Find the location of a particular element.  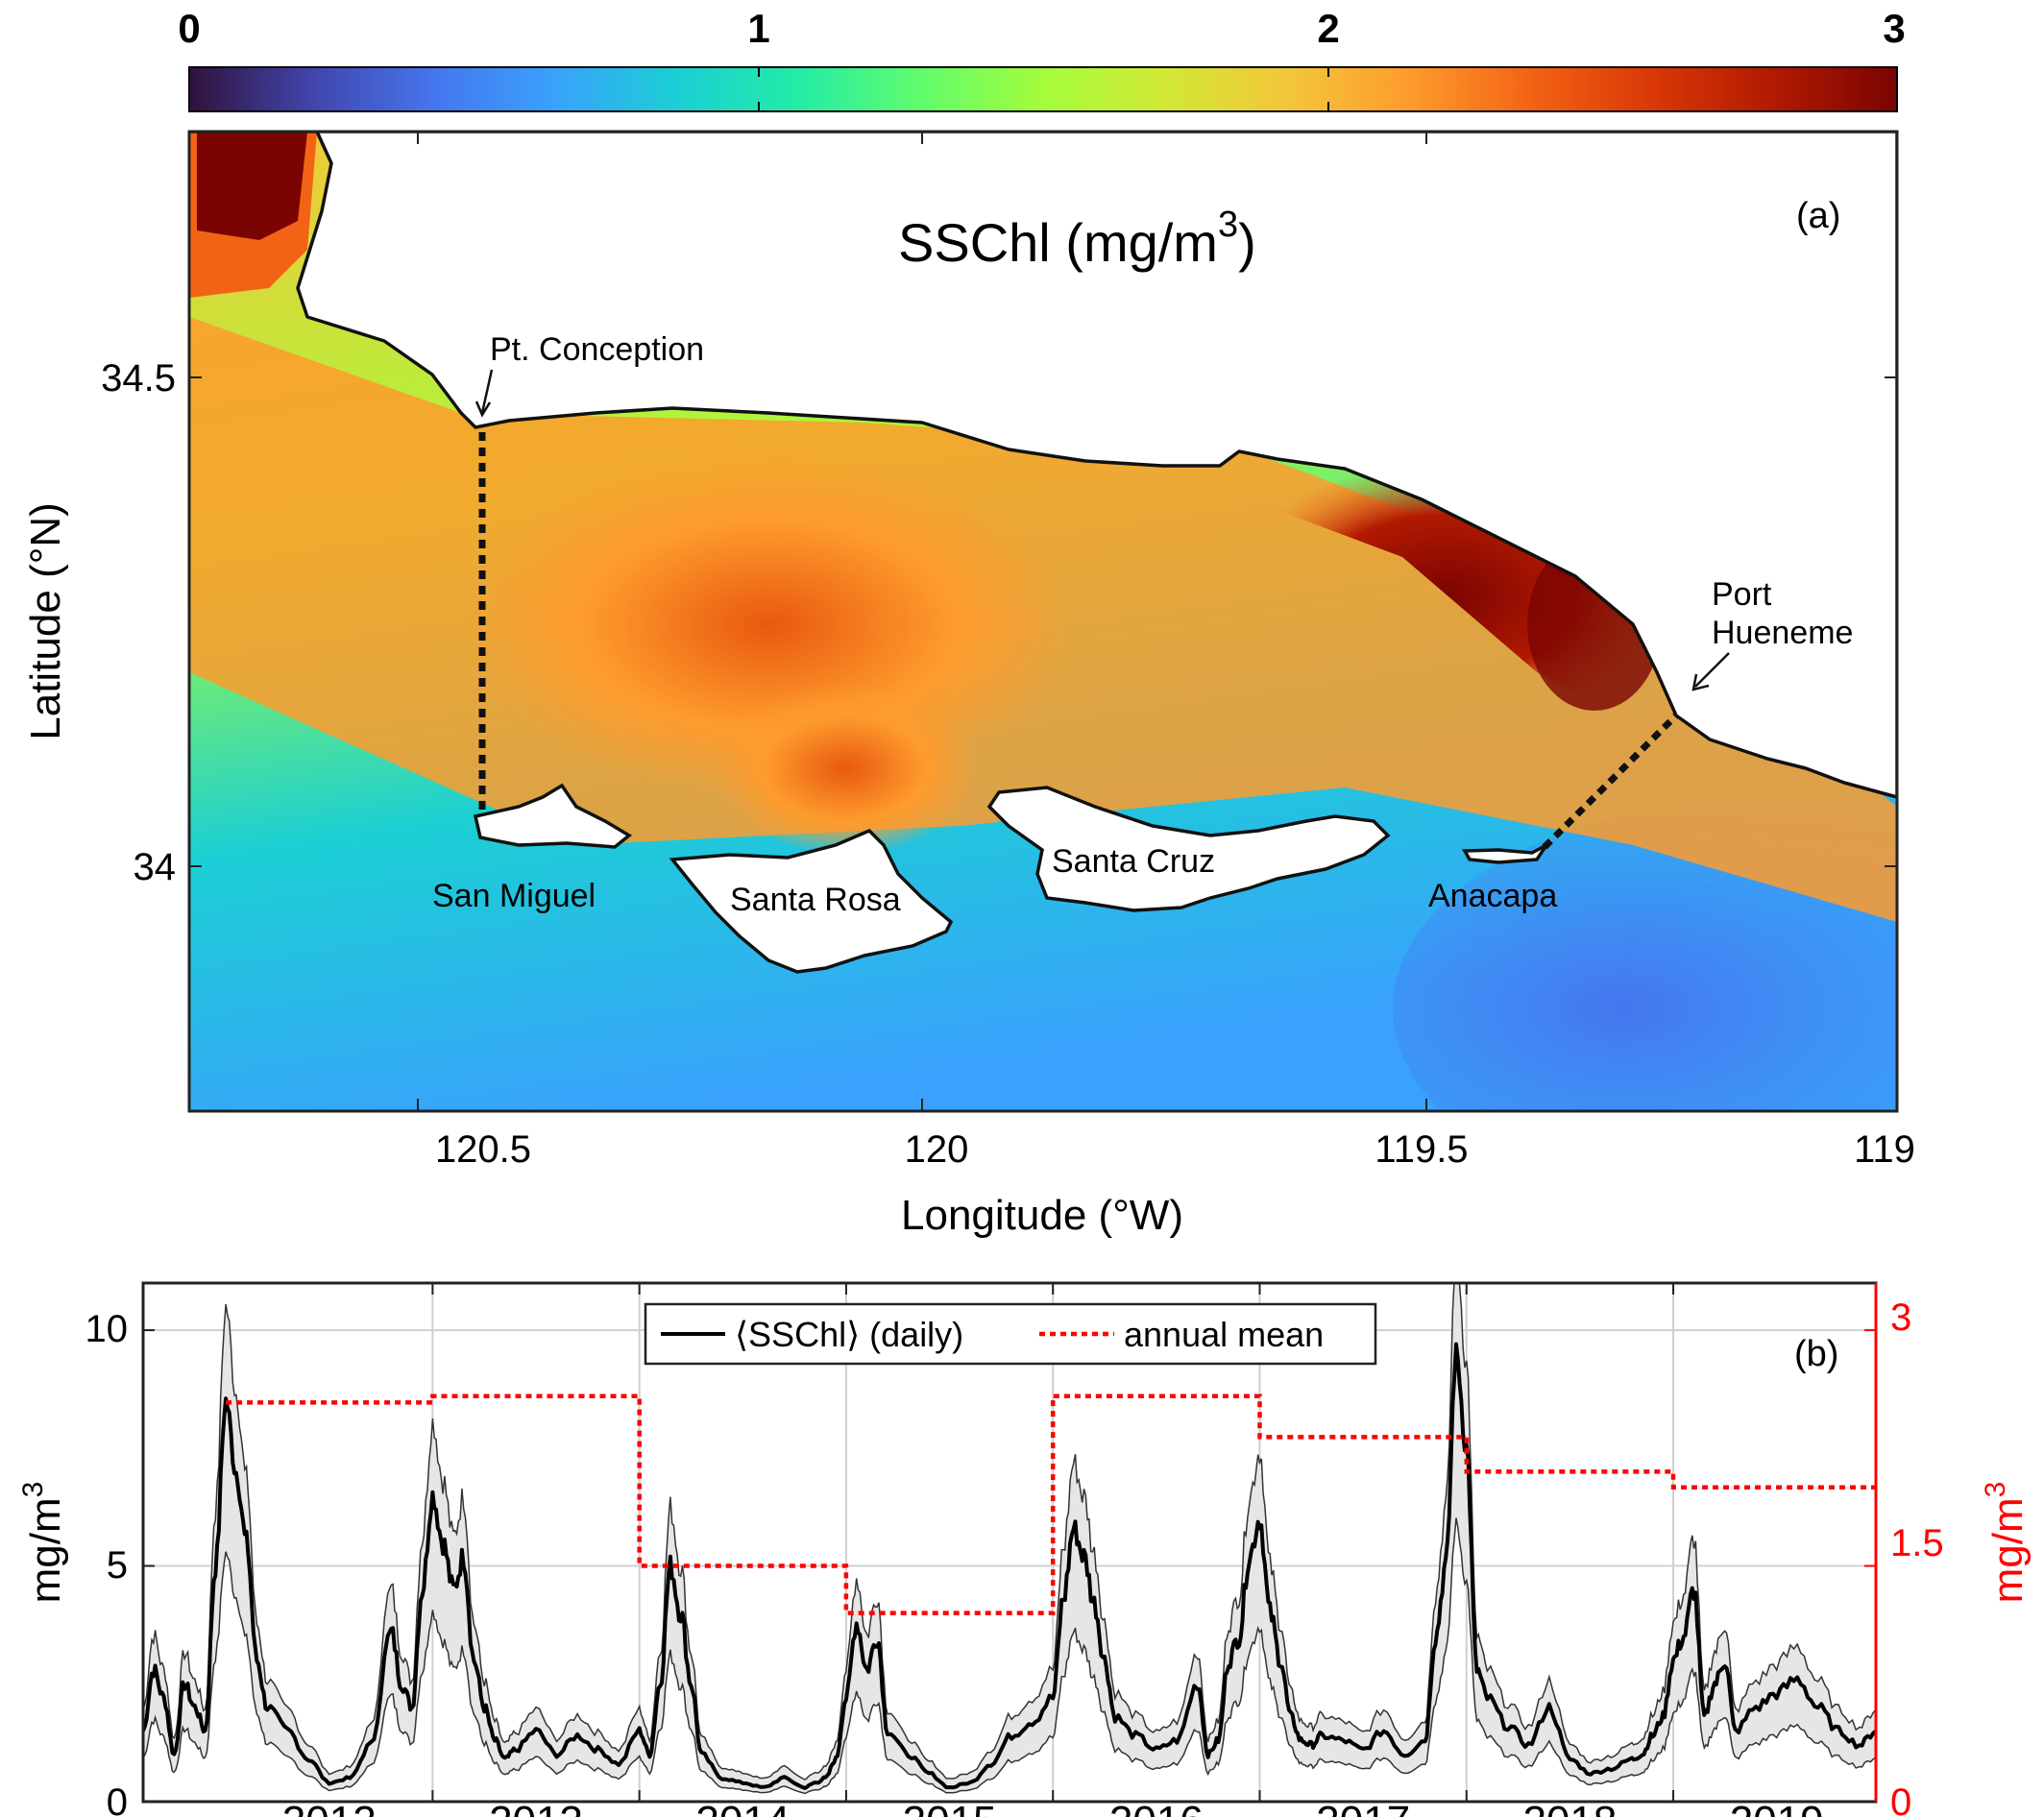

colorbar-tick-3: 3 is located at coordinates (1894, 28).